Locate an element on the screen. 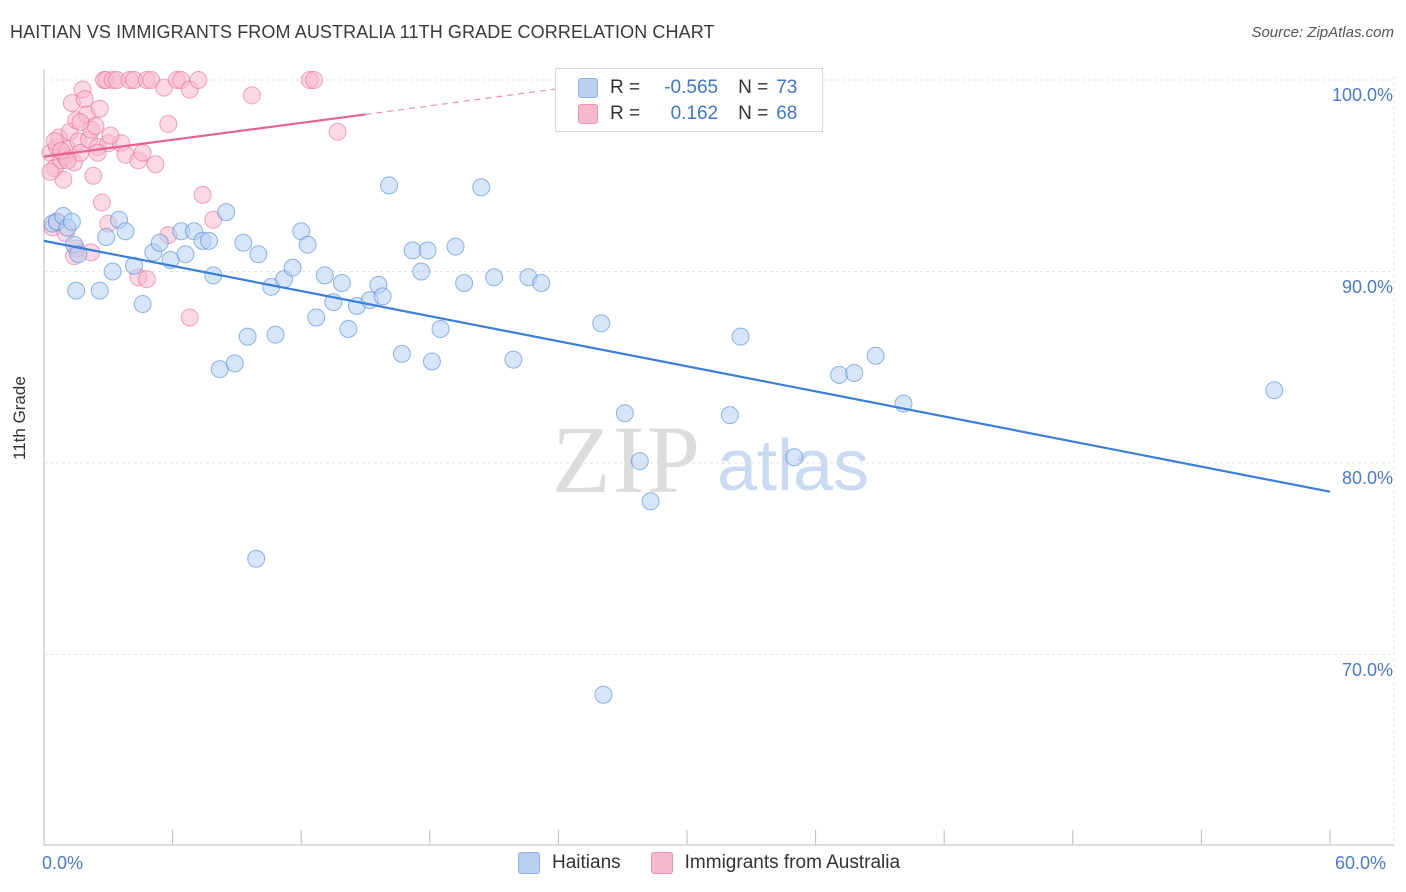 The height and width of the screenshot is (892, 1406). y-tick-label: 70.0% is located at coordinates (1367, 669).